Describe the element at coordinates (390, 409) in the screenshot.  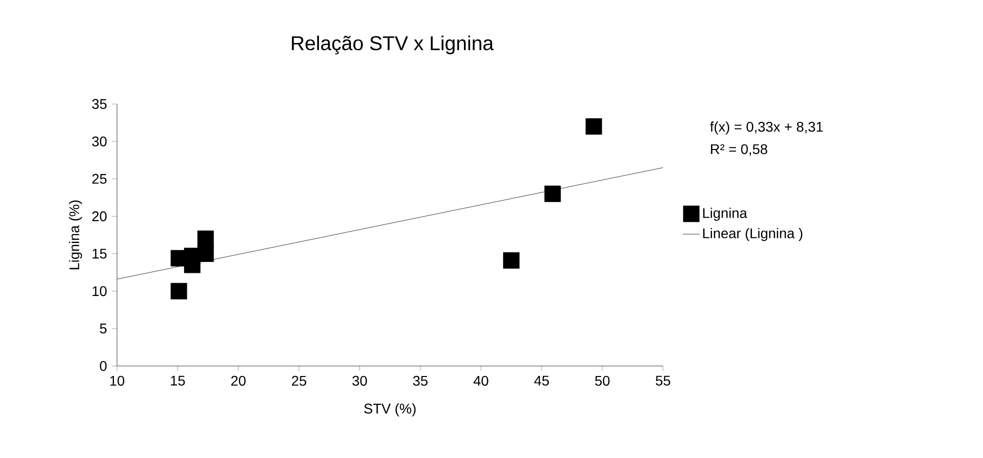
I see `x-axis-title: STV (%)` at that location.